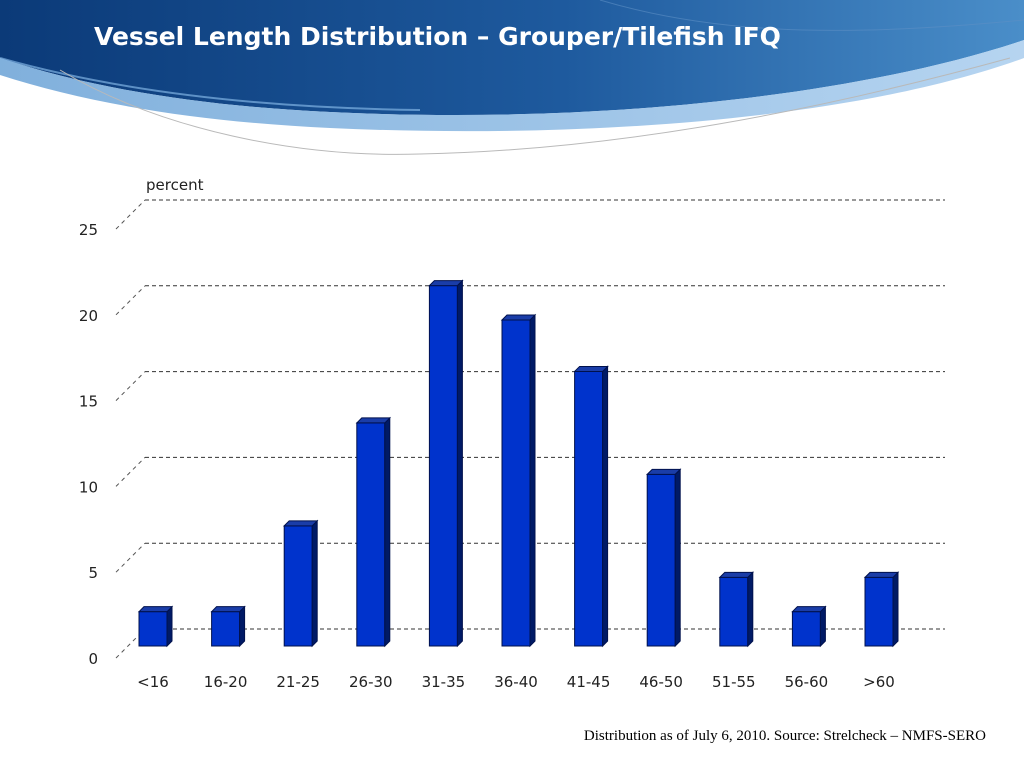 The image size is (1024, 768). Describe the element at coordinates (589, 682) in the screenshot. I see `x-tick-label: 41-45` at that location.